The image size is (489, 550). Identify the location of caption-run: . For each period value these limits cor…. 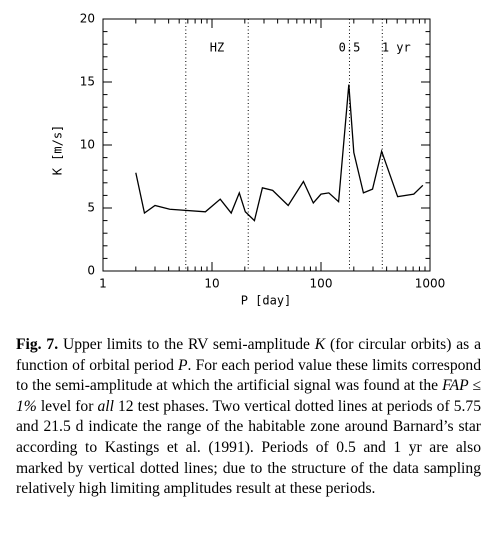
(249, 375).